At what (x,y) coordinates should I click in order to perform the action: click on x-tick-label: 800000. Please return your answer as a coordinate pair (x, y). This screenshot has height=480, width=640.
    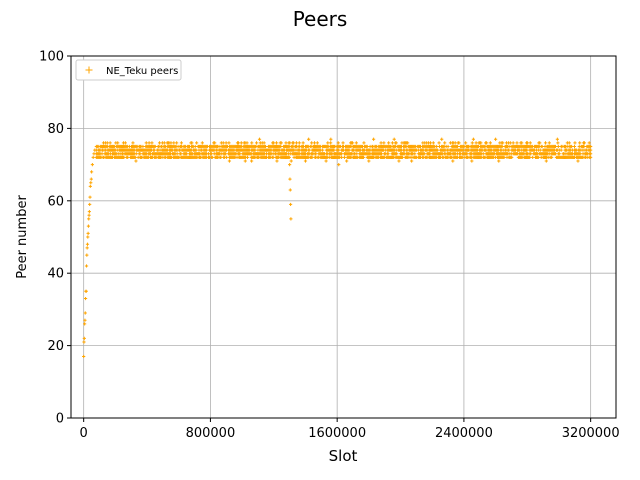
    Looking at the image, I should click on (211, 433).